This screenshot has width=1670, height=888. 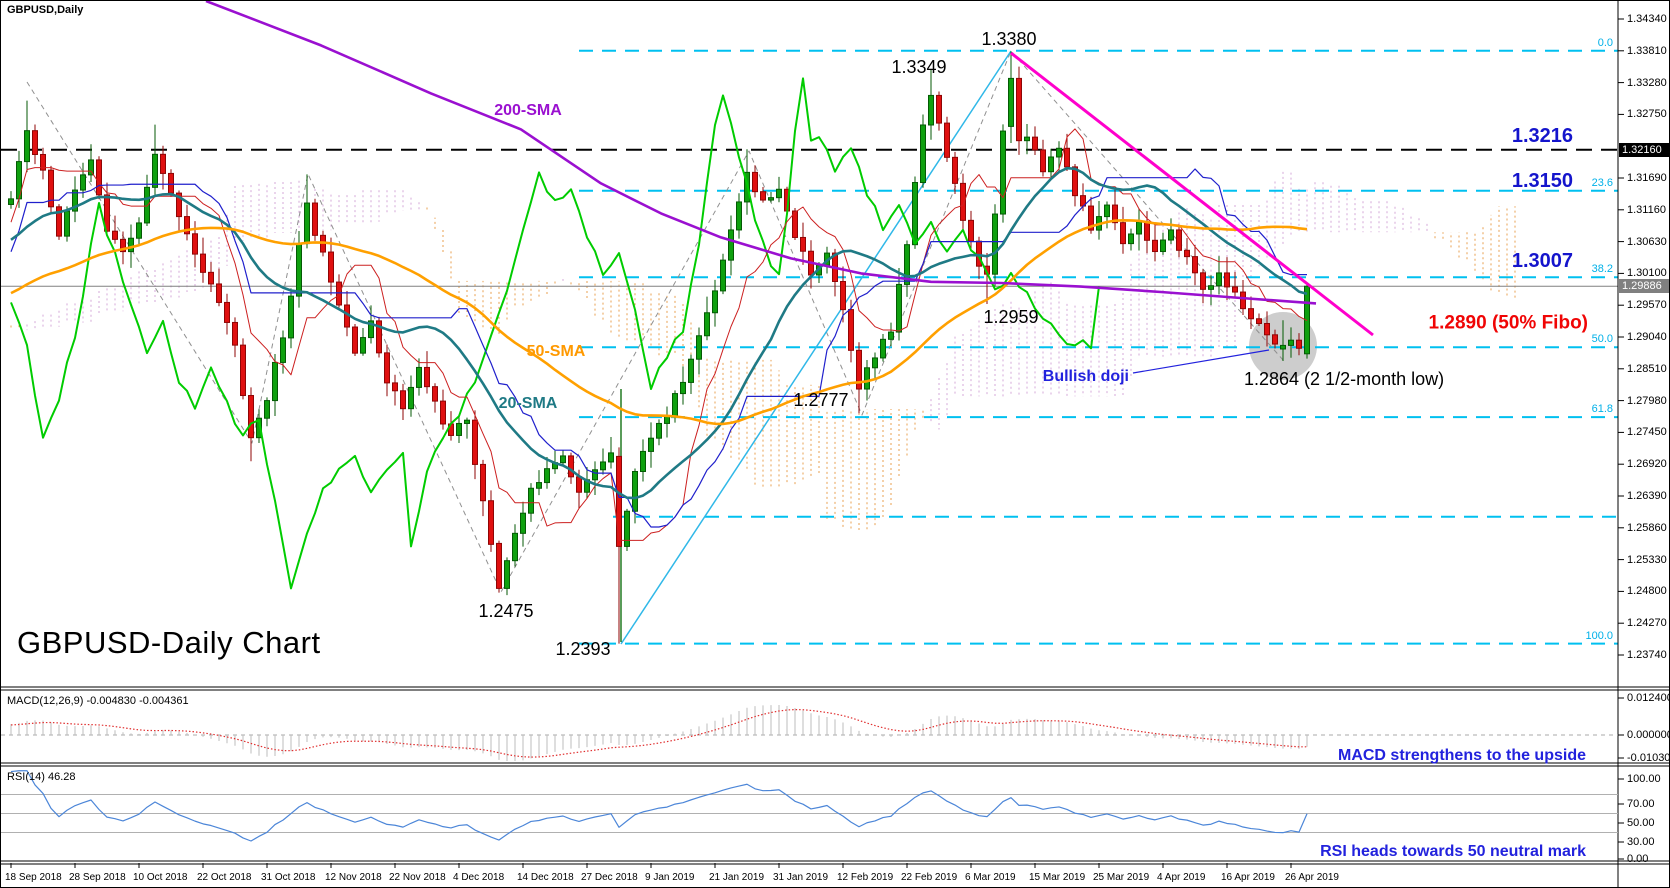 What do you see at coordinates (821, 400) in the screenshot?
I see `annotation-low-12777: 1.2777` at bounding box center [821, 400].